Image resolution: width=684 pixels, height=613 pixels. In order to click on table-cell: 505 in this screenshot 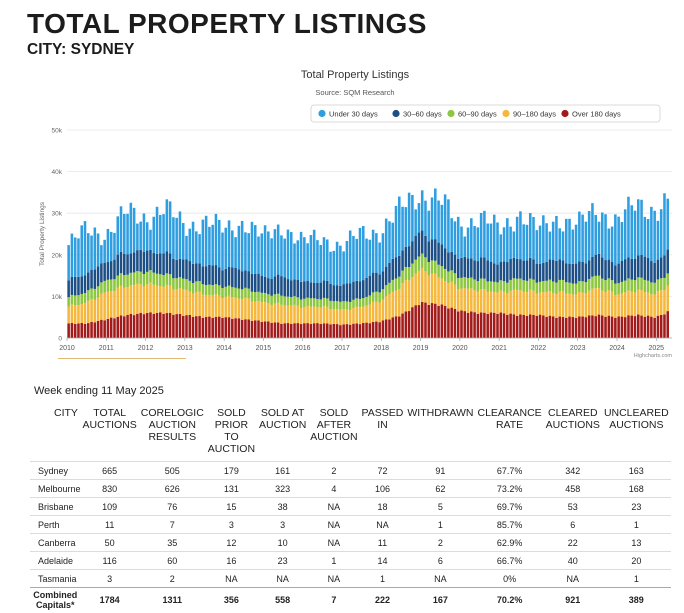, I will do `click(172, 470)`.